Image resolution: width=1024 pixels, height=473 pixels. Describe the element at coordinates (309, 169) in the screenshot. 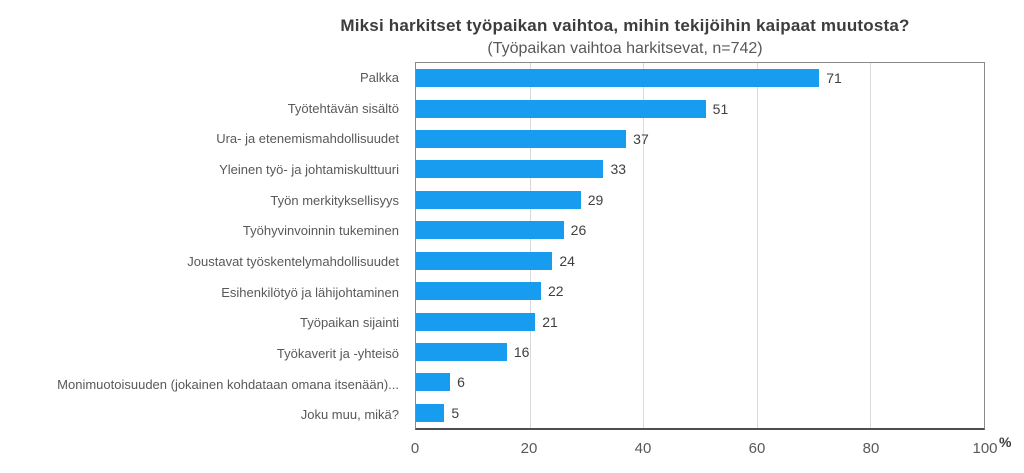

I see `category-label: Yleinen työ- ja johtamiskulttuuri` at that location.